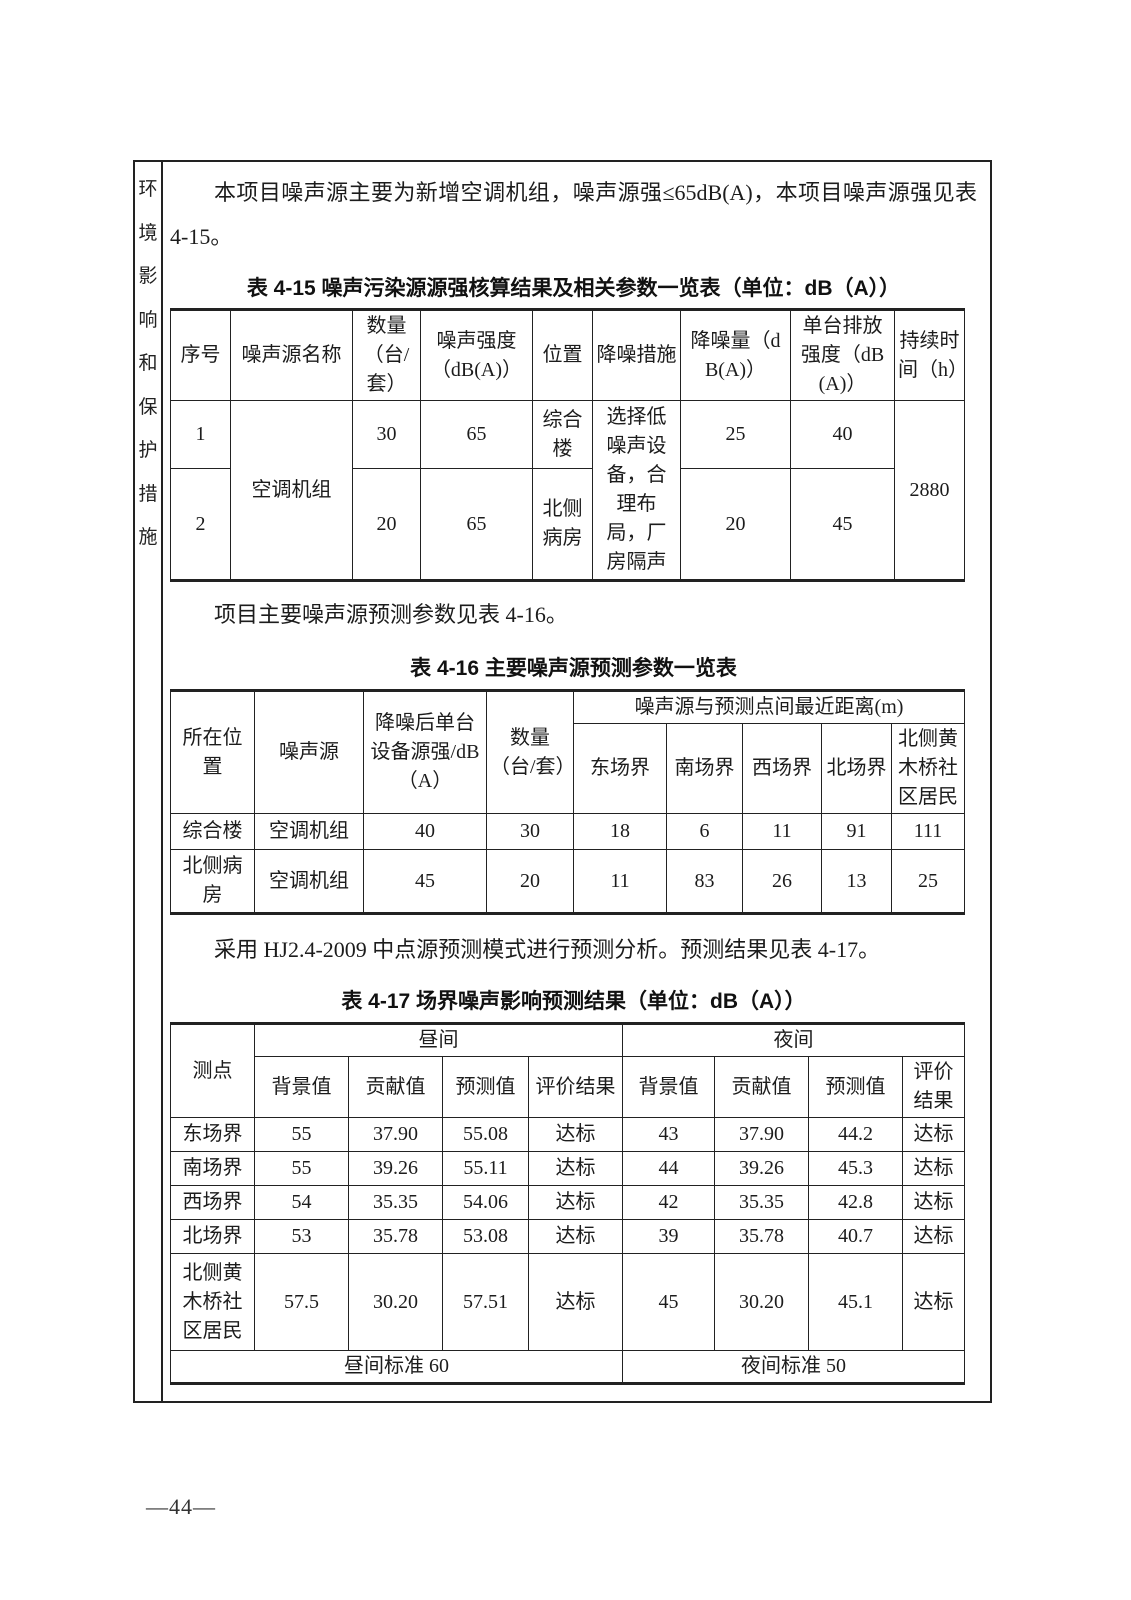 Image resolution: width=1131 pixels, height=1600 pixels. What do you see at coordinates (735, 524) in the screenshot?
I see `t415-cell-reduction: 20` at bounding box center [735, 524].